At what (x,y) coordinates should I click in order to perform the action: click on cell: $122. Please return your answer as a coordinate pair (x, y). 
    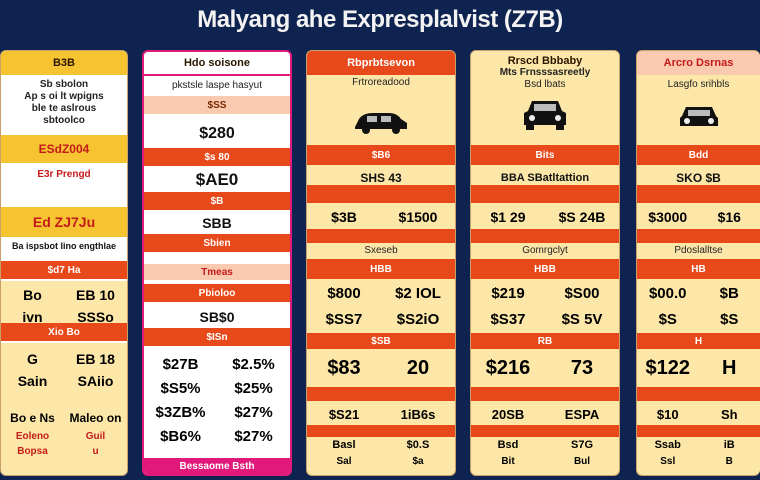
    Looking at the image, I should click on (668, 367).